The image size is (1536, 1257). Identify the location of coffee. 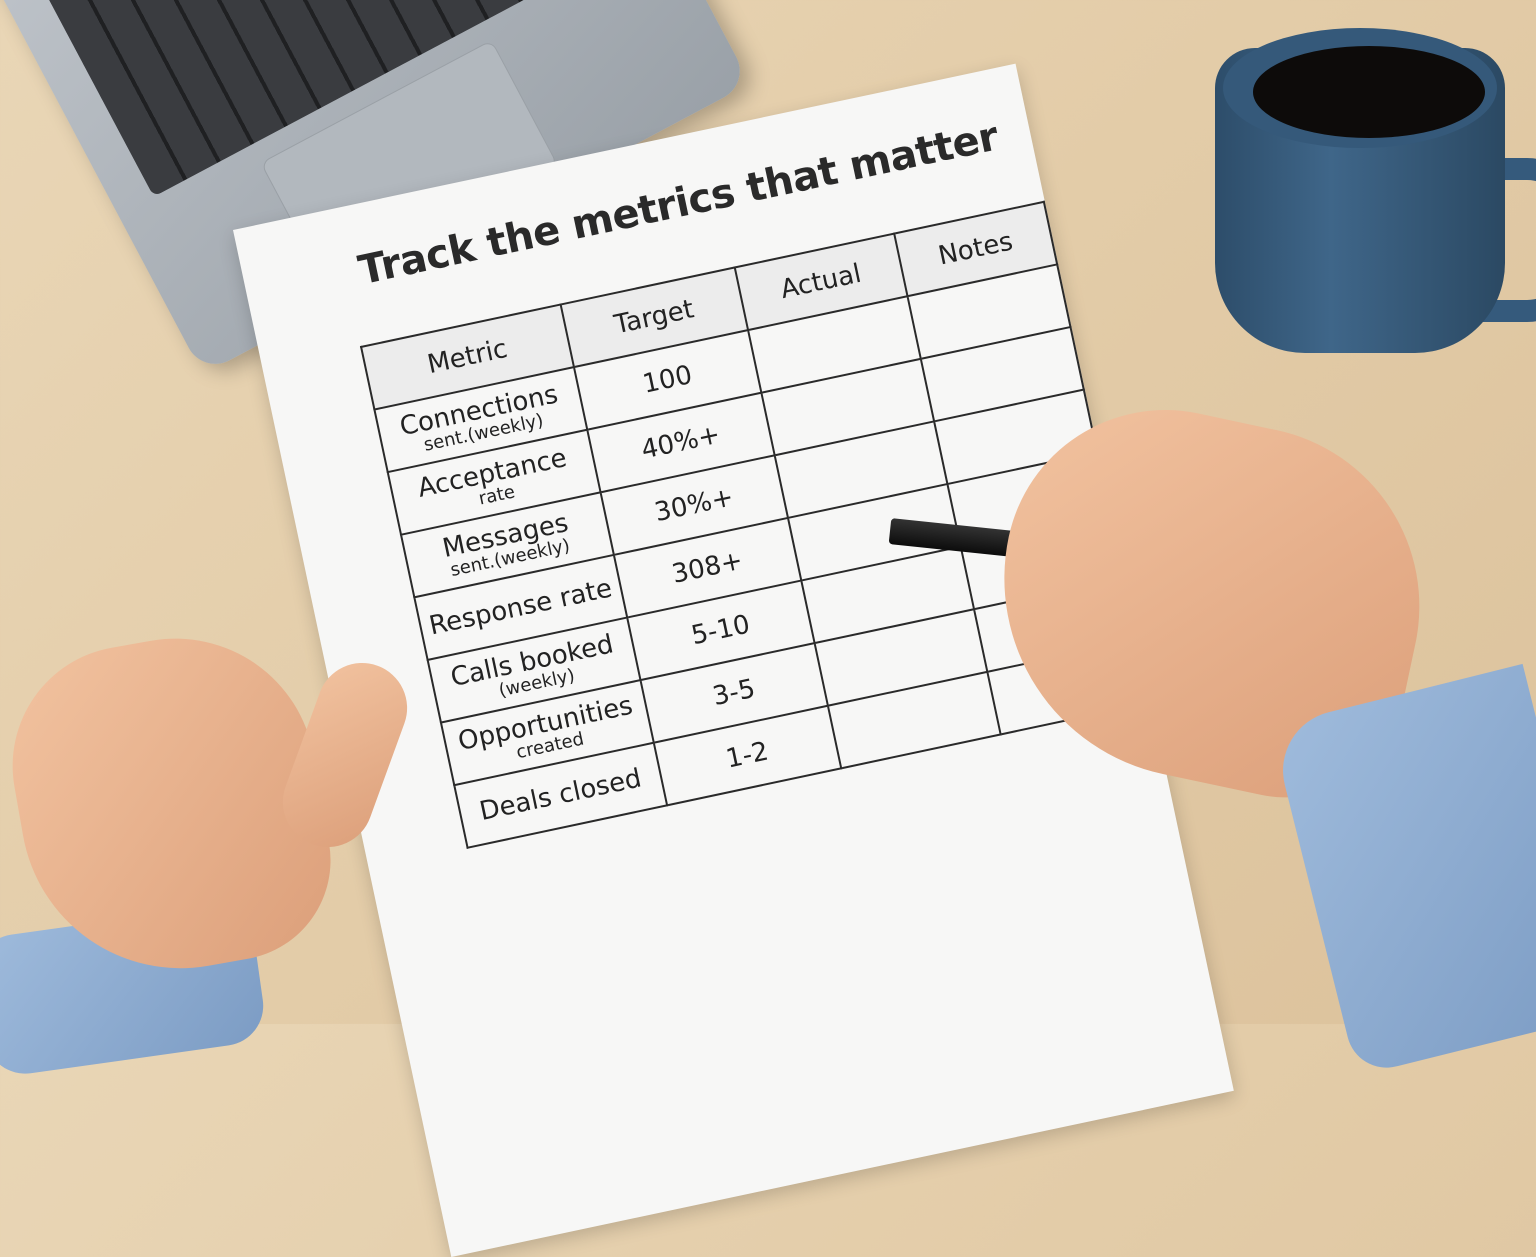
(1369, 92).